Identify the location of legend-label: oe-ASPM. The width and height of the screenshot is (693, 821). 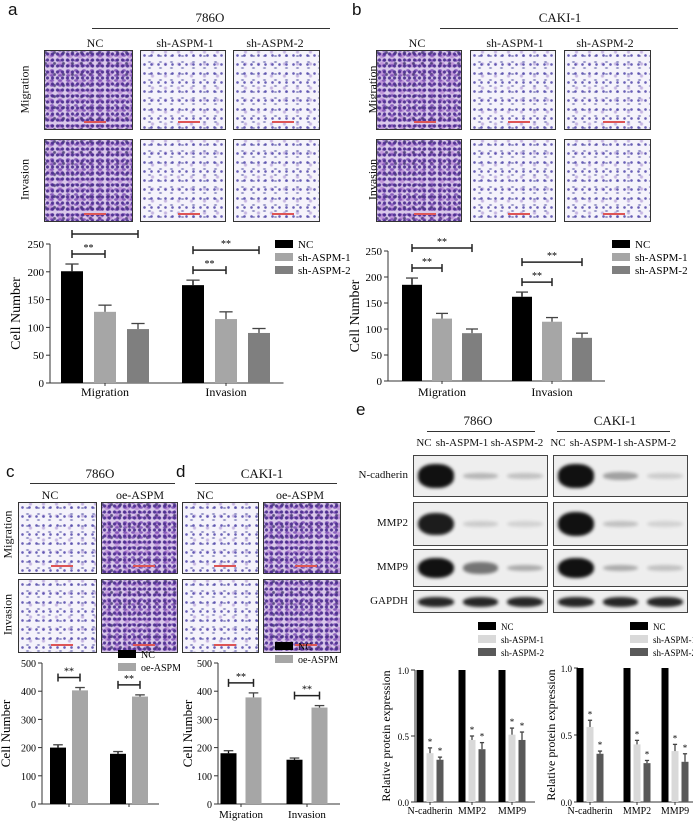
(318, 660).